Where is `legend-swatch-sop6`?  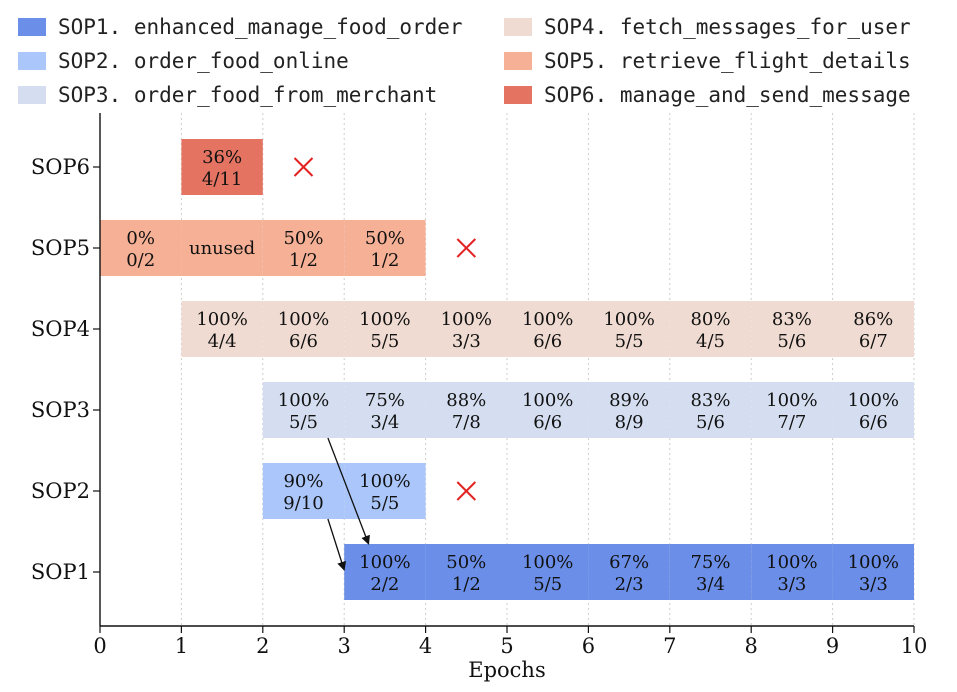
legend-swatch-sop6 is located at coordinates (518, 95).